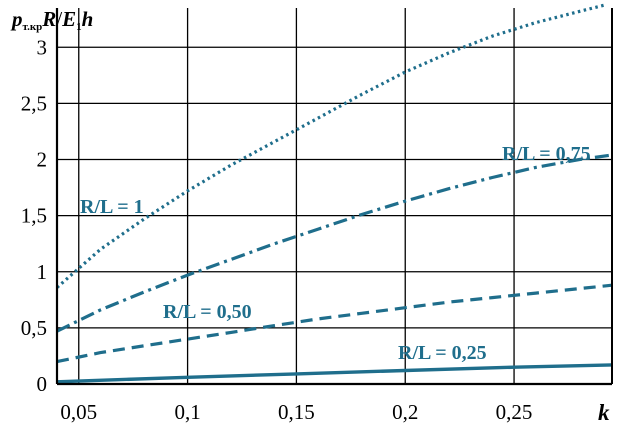  What do you see at coordinates (48, 19) in the screenshot?
I see `y-axis-title-R: R` at bounding box center [48, 19].